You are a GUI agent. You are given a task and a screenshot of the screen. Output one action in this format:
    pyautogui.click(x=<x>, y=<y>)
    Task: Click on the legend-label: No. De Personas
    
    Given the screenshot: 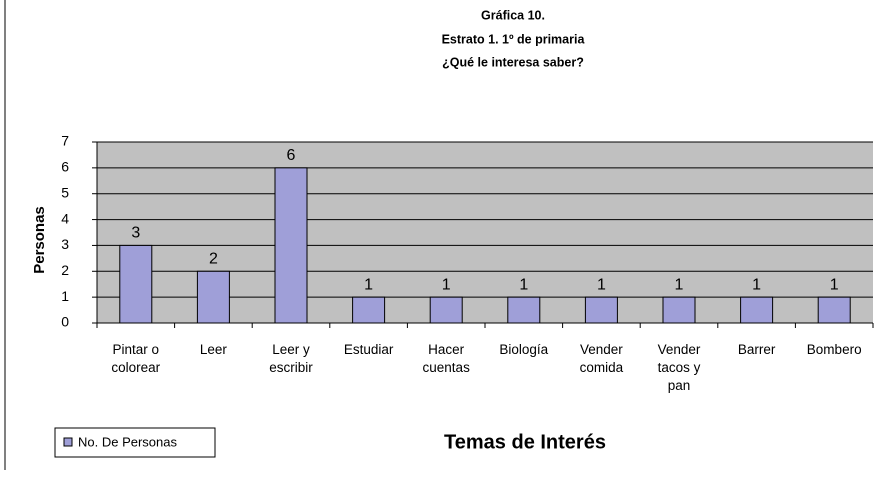 What is the action you would take?
    pyautogui.click(x=127, y=441)
    